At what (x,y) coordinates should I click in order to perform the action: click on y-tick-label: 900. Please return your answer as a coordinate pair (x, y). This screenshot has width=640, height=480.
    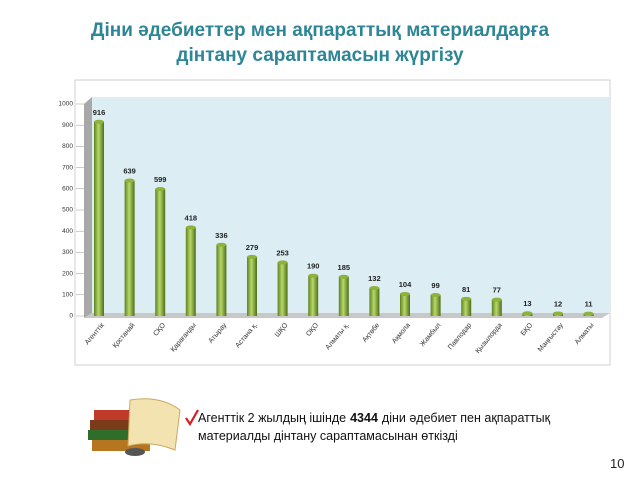
    Looking at the image, I should click on (67, 125).